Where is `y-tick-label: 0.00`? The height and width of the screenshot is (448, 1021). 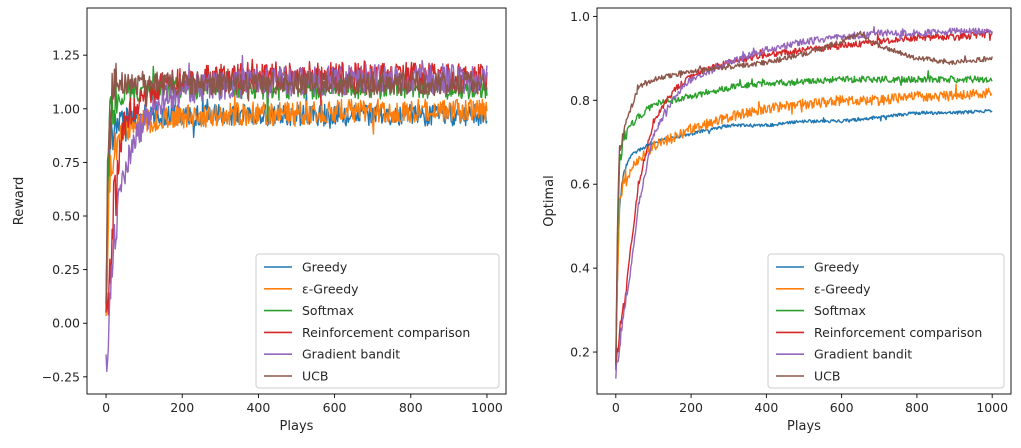 y-tick-label: 0.00 is located at coordinates (66, 323).